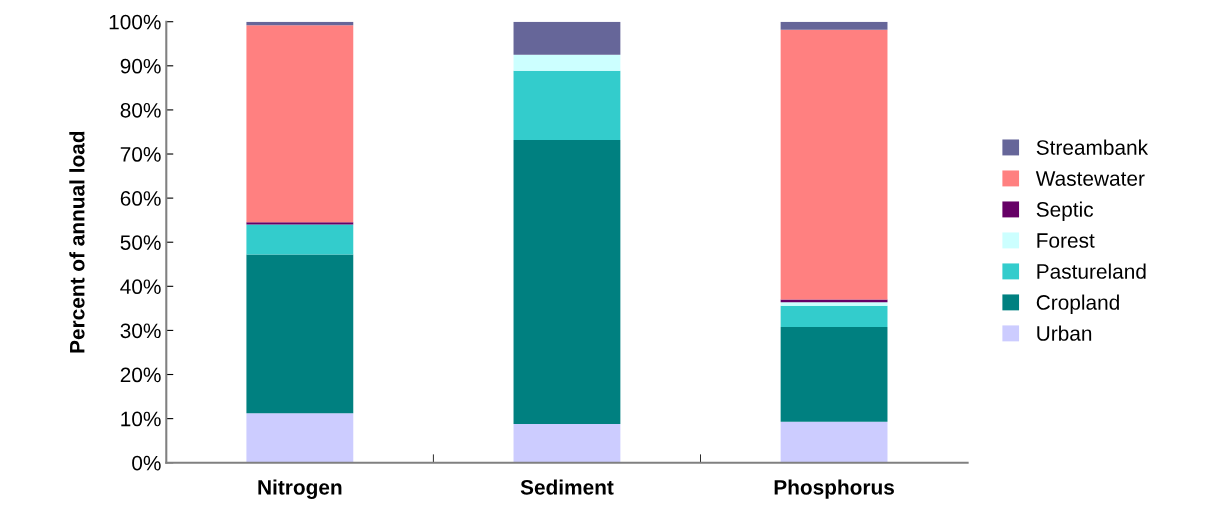  Describe the element at coordinates (300, 489) in the screenshot. I see `x-tick-label: Nitrogen` at that location.